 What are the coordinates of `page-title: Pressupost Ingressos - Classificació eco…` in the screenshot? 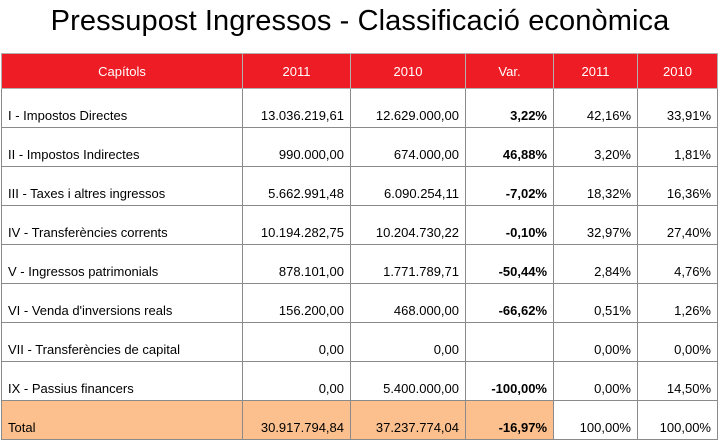 It's located at (360, 21).